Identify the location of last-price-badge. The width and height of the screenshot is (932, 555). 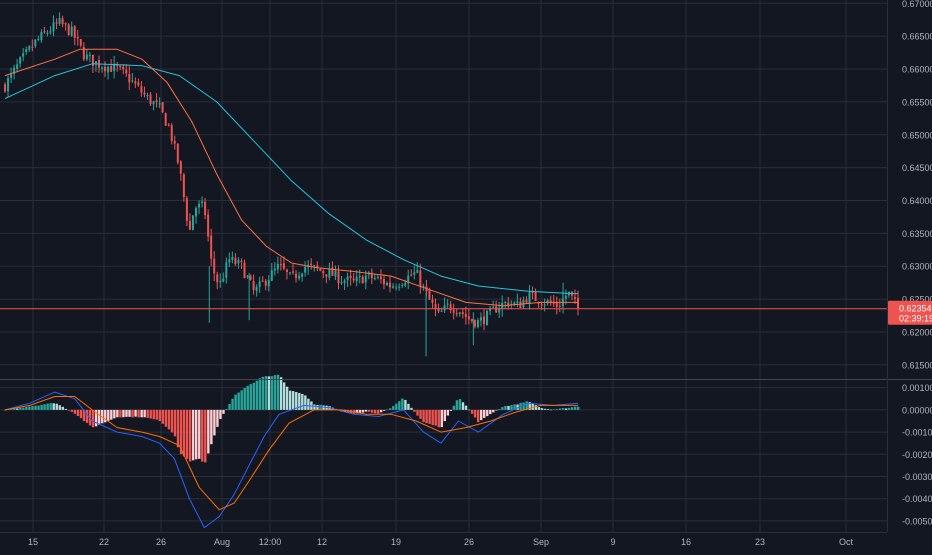
(910, 312).